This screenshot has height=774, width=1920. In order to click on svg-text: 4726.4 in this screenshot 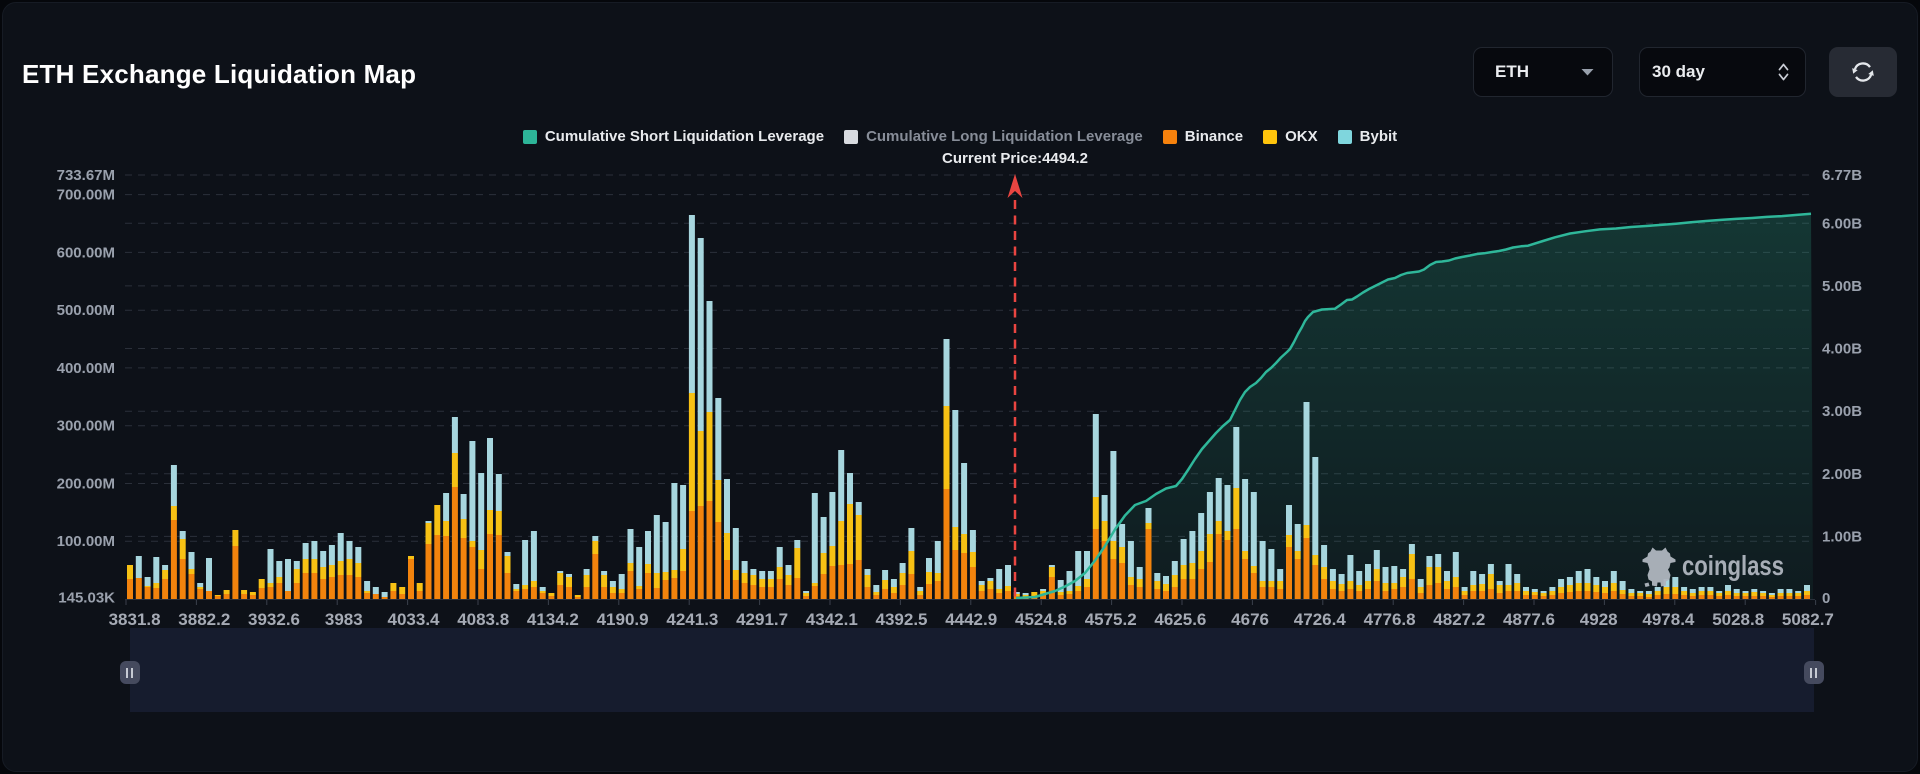, I will do `click(1320, 619)`.